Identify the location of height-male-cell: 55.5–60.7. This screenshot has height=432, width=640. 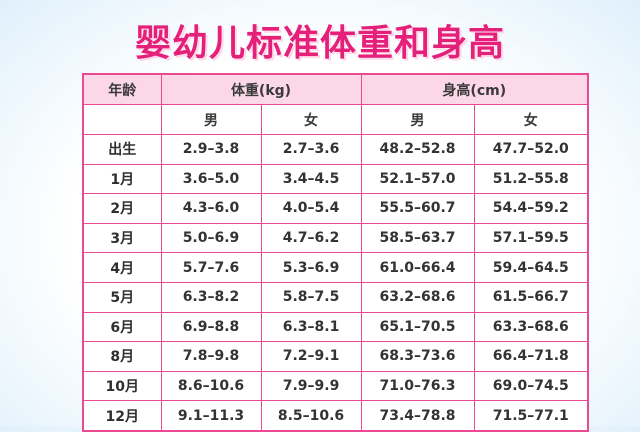
(417, 208).